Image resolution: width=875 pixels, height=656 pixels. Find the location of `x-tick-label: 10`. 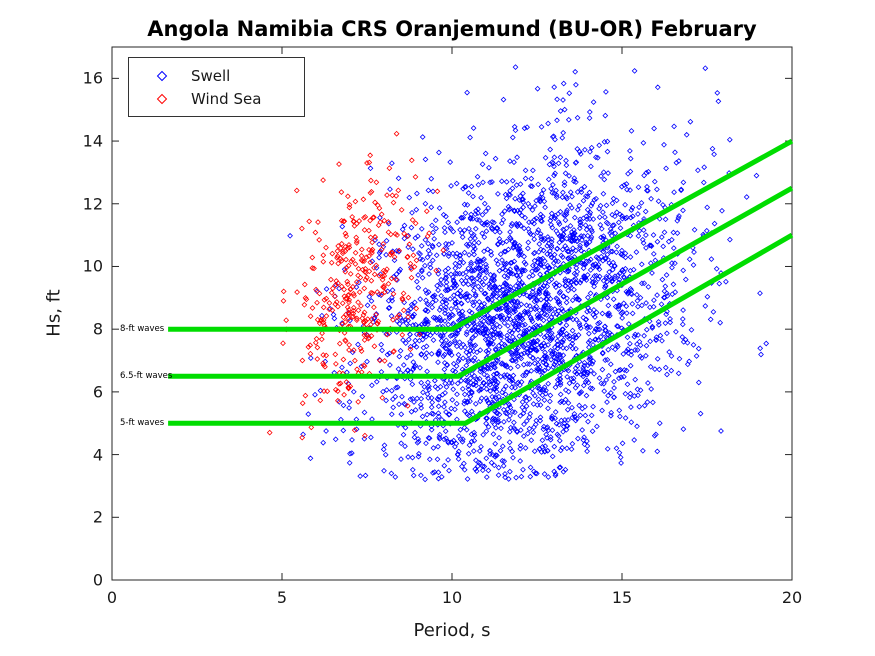

x-tick-label: 10 is located at coordinates (452, 597).